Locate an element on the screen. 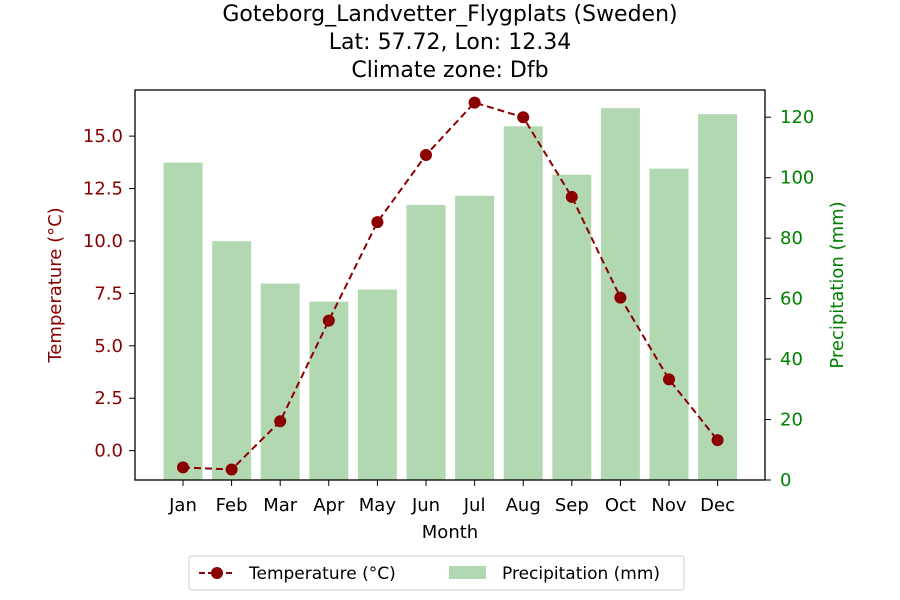 Image resolution: width=900 pixels, height=600 pixels. title-line-3: Climate zone: Dfb is located at coordinates (449, 70).